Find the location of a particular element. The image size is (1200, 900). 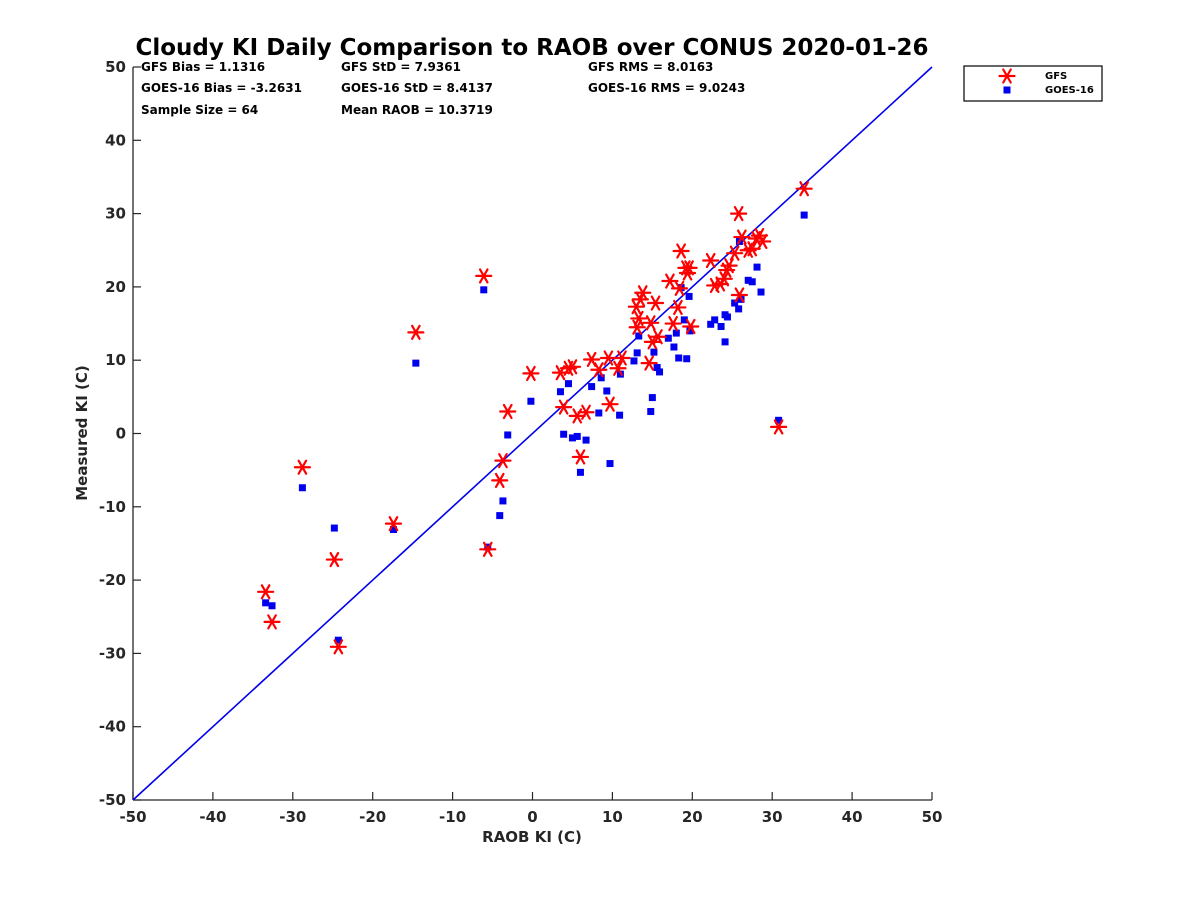

y-tick-label: 50 is located at coordinates (115, 67).